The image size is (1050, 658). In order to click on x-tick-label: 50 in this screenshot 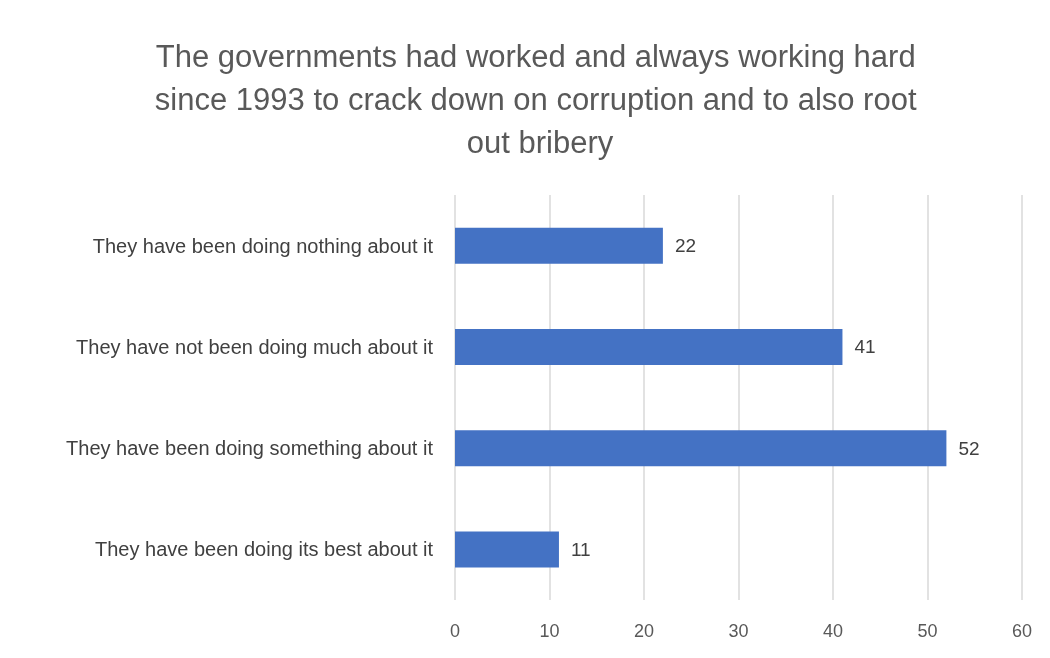, I will do `click(927, 631)`.